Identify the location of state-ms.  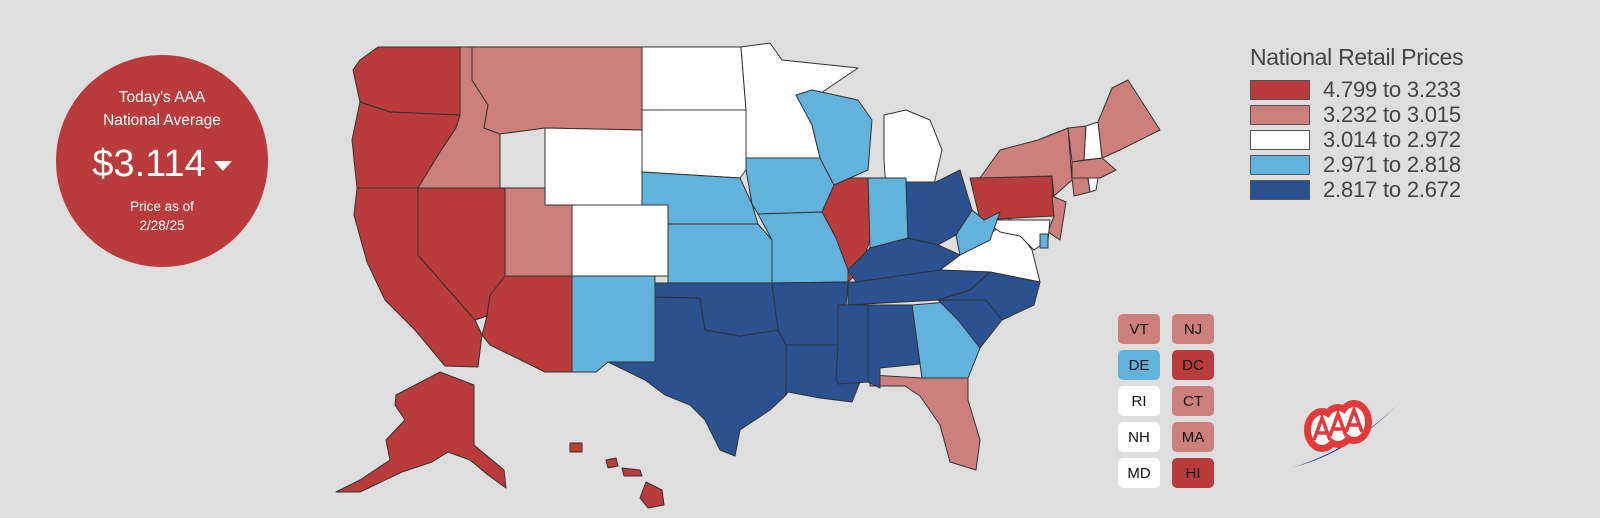
(852, 344).